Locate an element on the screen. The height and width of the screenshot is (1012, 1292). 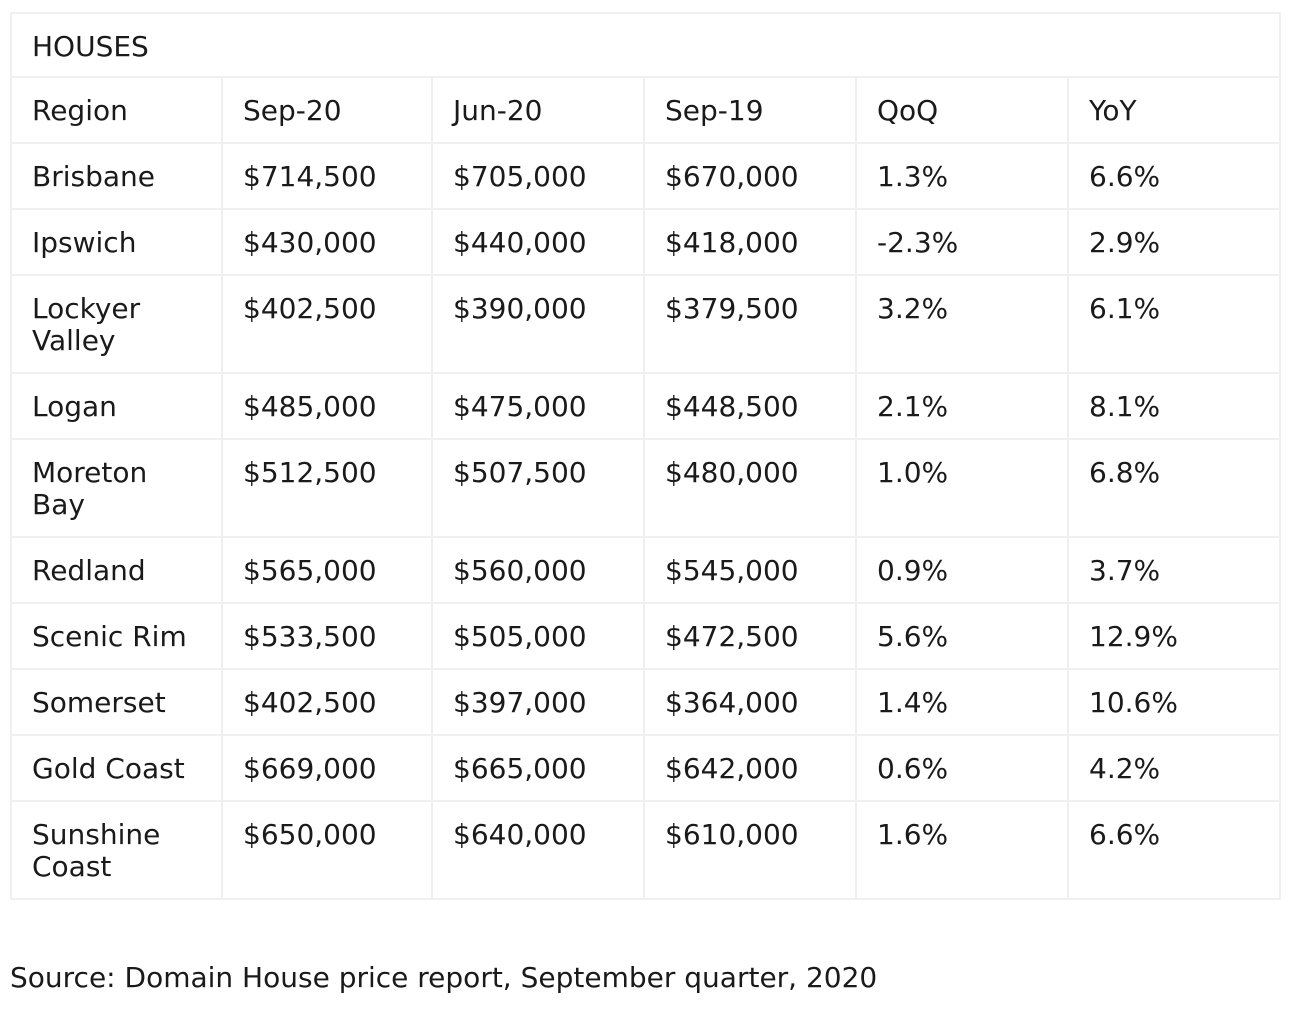
cell-sep-20: $485,000 is located at coordinates (327, 406).